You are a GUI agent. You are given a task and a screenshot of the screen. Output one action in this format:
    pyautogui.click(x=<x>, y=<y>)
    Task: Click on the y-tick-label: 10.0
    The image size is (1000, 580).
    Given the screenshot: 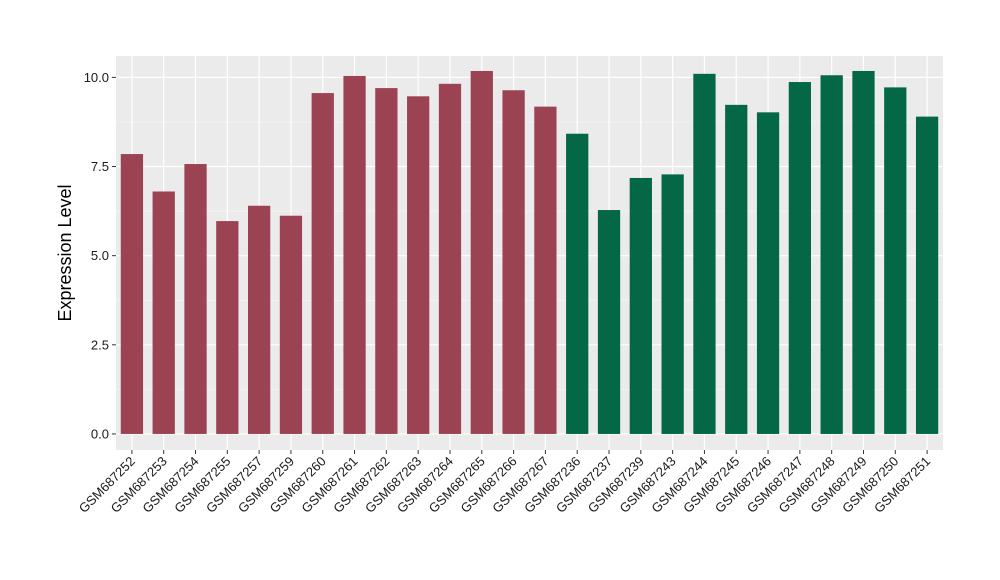 What is the action you would take?
    pyautogui.click(x=96, y=77)
    